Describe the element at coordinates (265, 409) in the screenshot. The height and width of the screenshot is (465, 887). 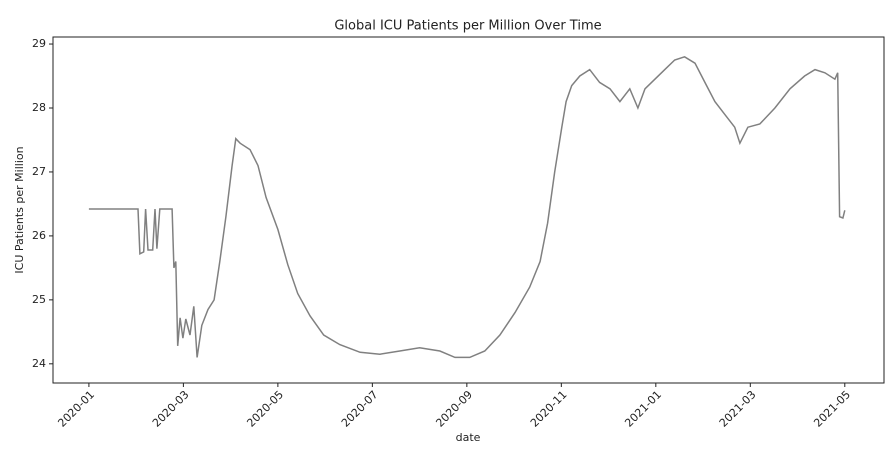
I see `x-tick-label: 2020-05` at that location.